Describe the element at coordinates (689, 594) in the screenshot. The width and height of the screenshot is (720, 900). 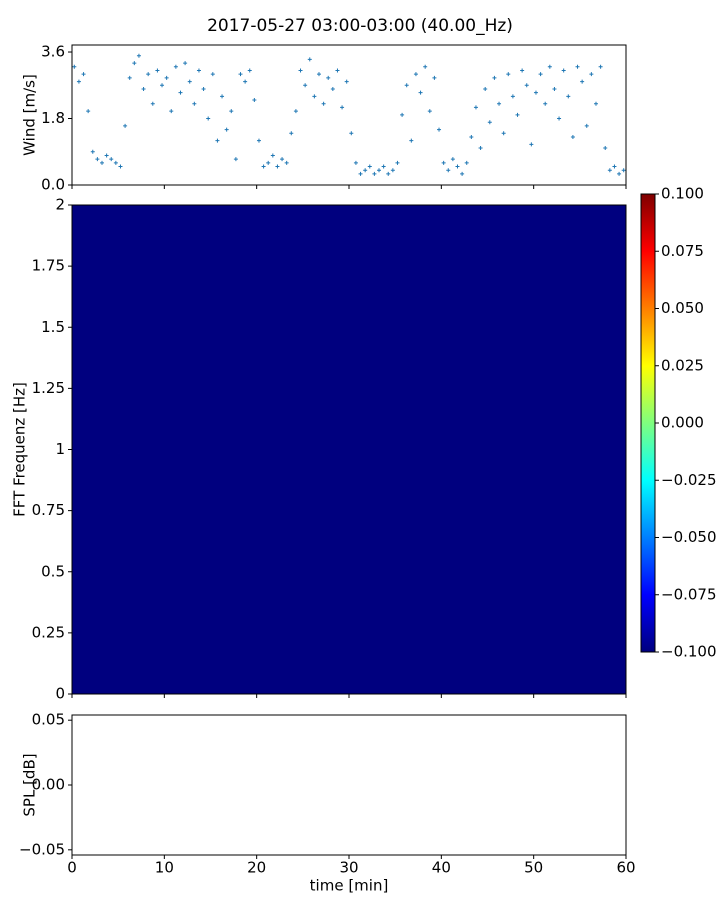
I see `colorbar-tick-label: −0.075` at that location.